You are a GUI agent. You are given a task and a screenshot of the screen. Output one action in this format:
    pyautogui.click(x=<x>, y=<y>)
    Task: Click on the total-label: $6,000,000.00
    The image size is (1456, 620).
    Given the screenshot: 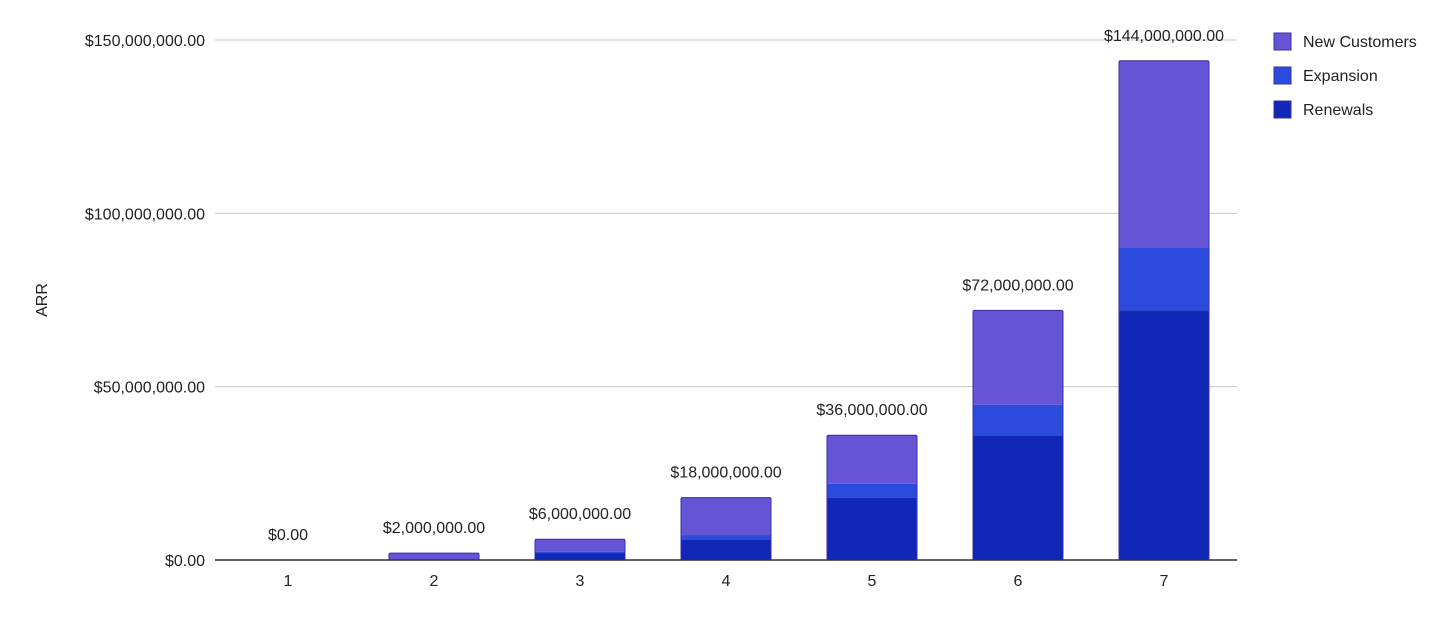 What is the action you would take?
    pyautogui.click(x=580, y=514)
    